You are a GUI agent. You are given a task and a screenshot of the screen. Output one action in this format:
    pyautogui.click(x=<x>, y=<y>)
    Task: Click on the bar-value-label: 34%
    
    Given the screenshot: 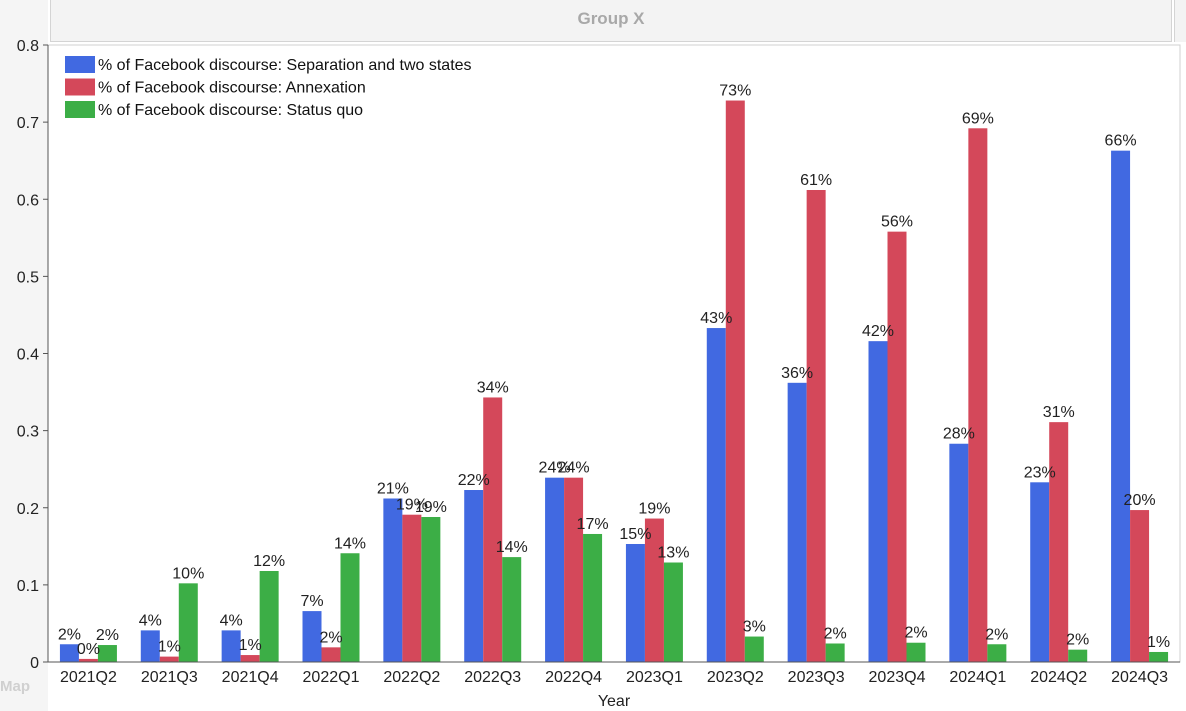 What is the action you would take?
    pyautogui.click(x=493, y=387)
    